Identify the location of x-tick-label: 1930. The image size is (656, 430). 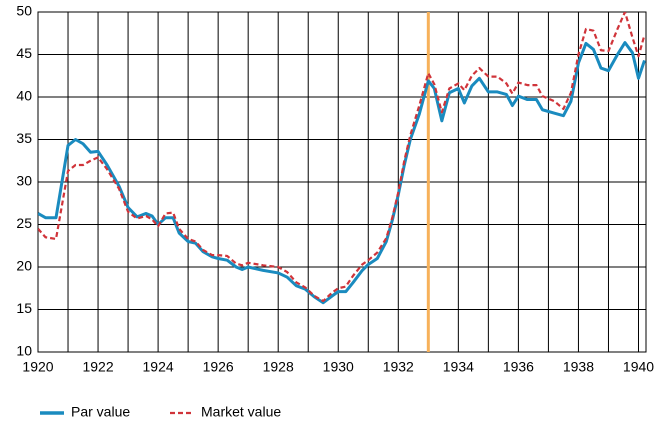
(338, 367).